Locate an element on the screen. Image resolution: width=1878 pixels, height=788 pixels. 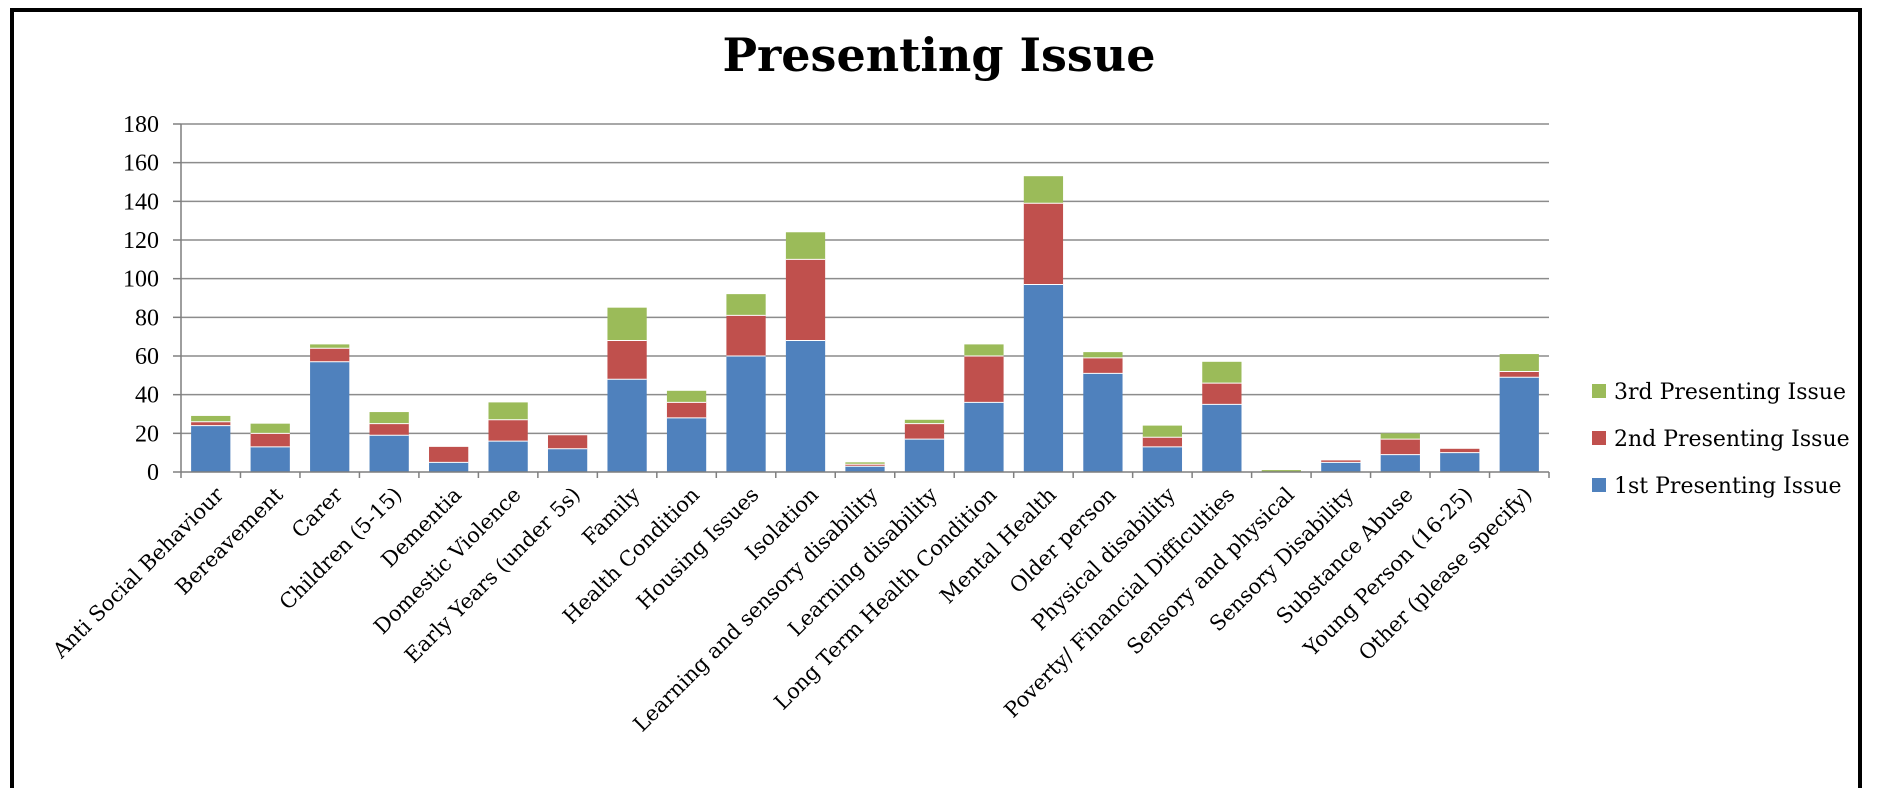
legend-label: 3rd Presenting Issue is located at coordinates (1730, 392).